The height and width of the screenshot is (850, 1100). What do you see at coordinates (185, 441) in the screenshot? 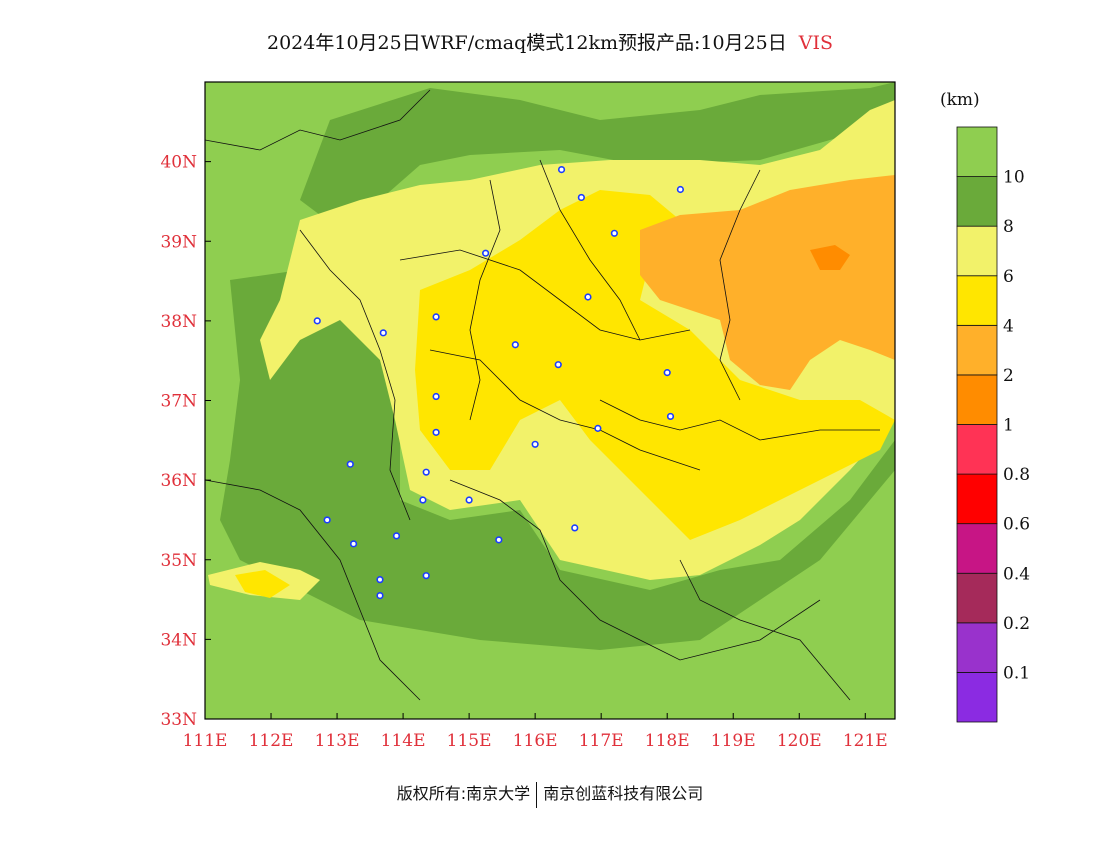
I see `y-axis: 33N 34N 35N 36N 37N 38N 39N 40N` at bounding box center [185, 441].